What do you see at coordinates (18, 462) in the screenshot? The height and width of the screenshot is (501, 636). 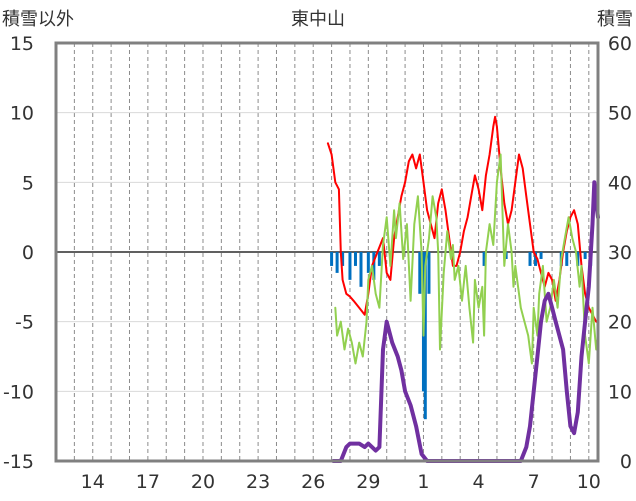 I see `left-tick-label: -15` at bounding box center [18, 462].